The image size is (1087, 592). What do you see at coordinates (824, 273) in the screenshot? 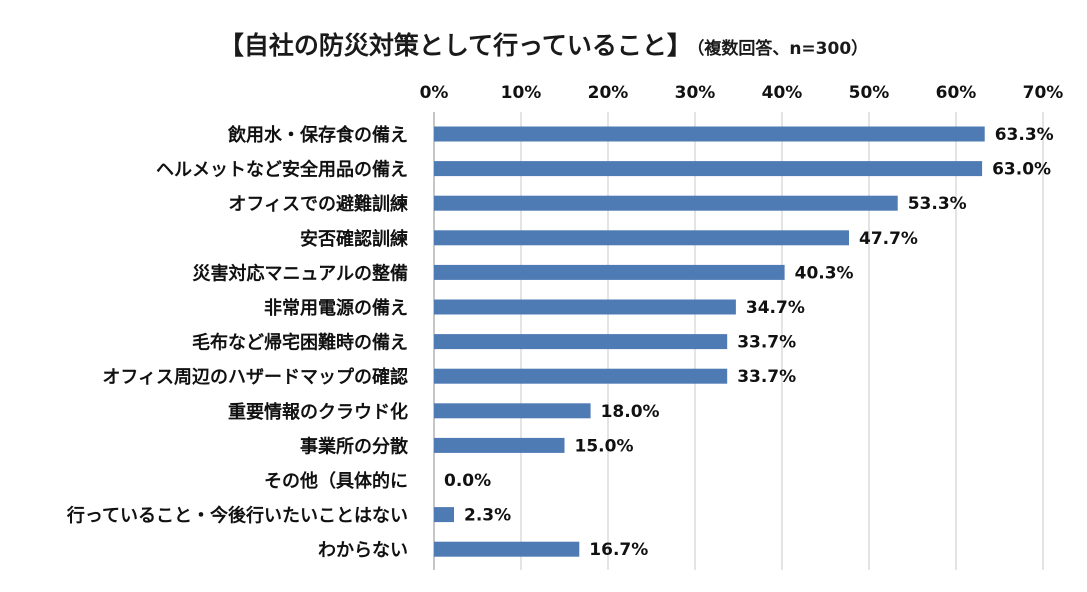
I see `data-label: 40.3%` at bounding box center [824, 273].